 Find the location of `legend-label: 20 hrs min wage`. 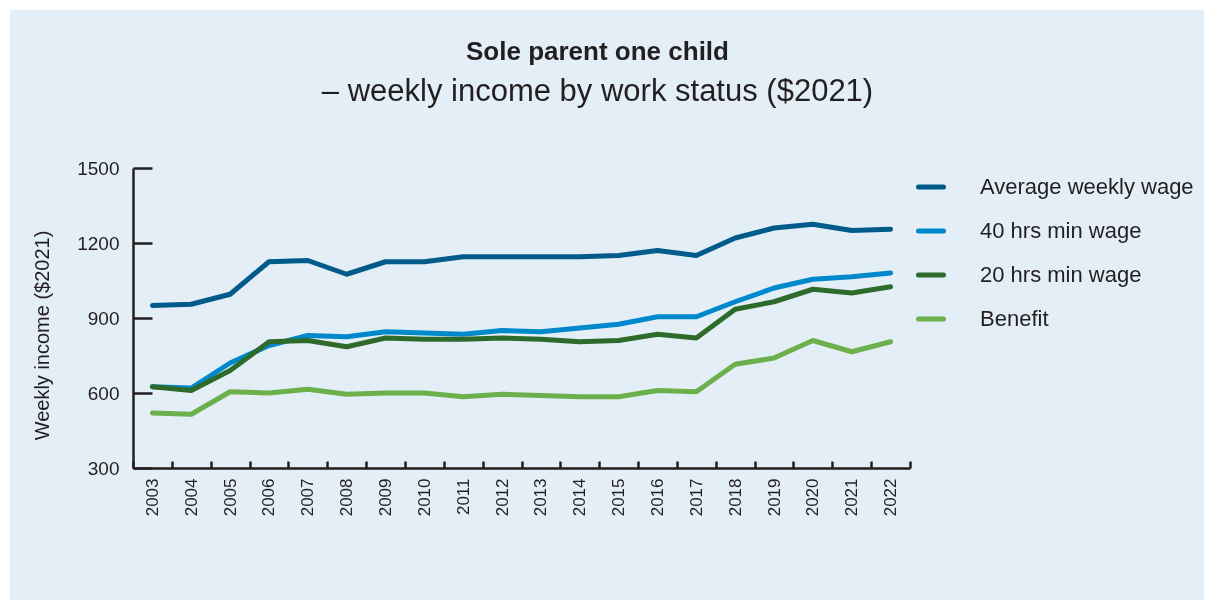

legend-label: 20 hrs min wage is located at coordinates (1061, 274).